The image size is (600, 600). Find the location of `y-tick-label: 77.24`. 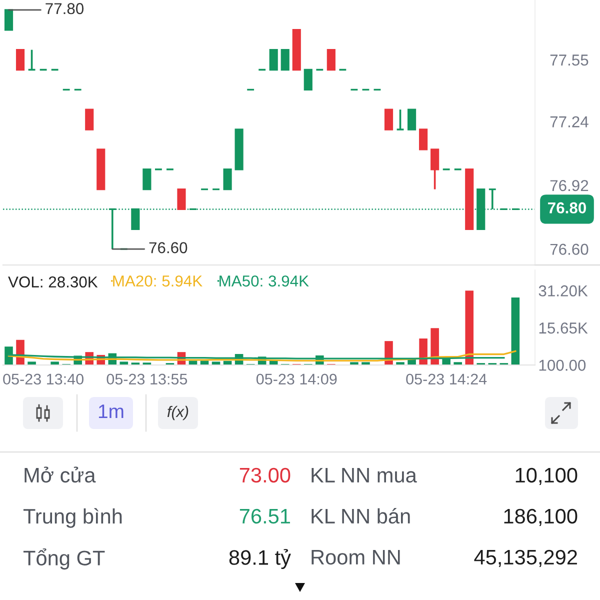

y-tick-label: 77.24 is located at coordinates (569, 122).